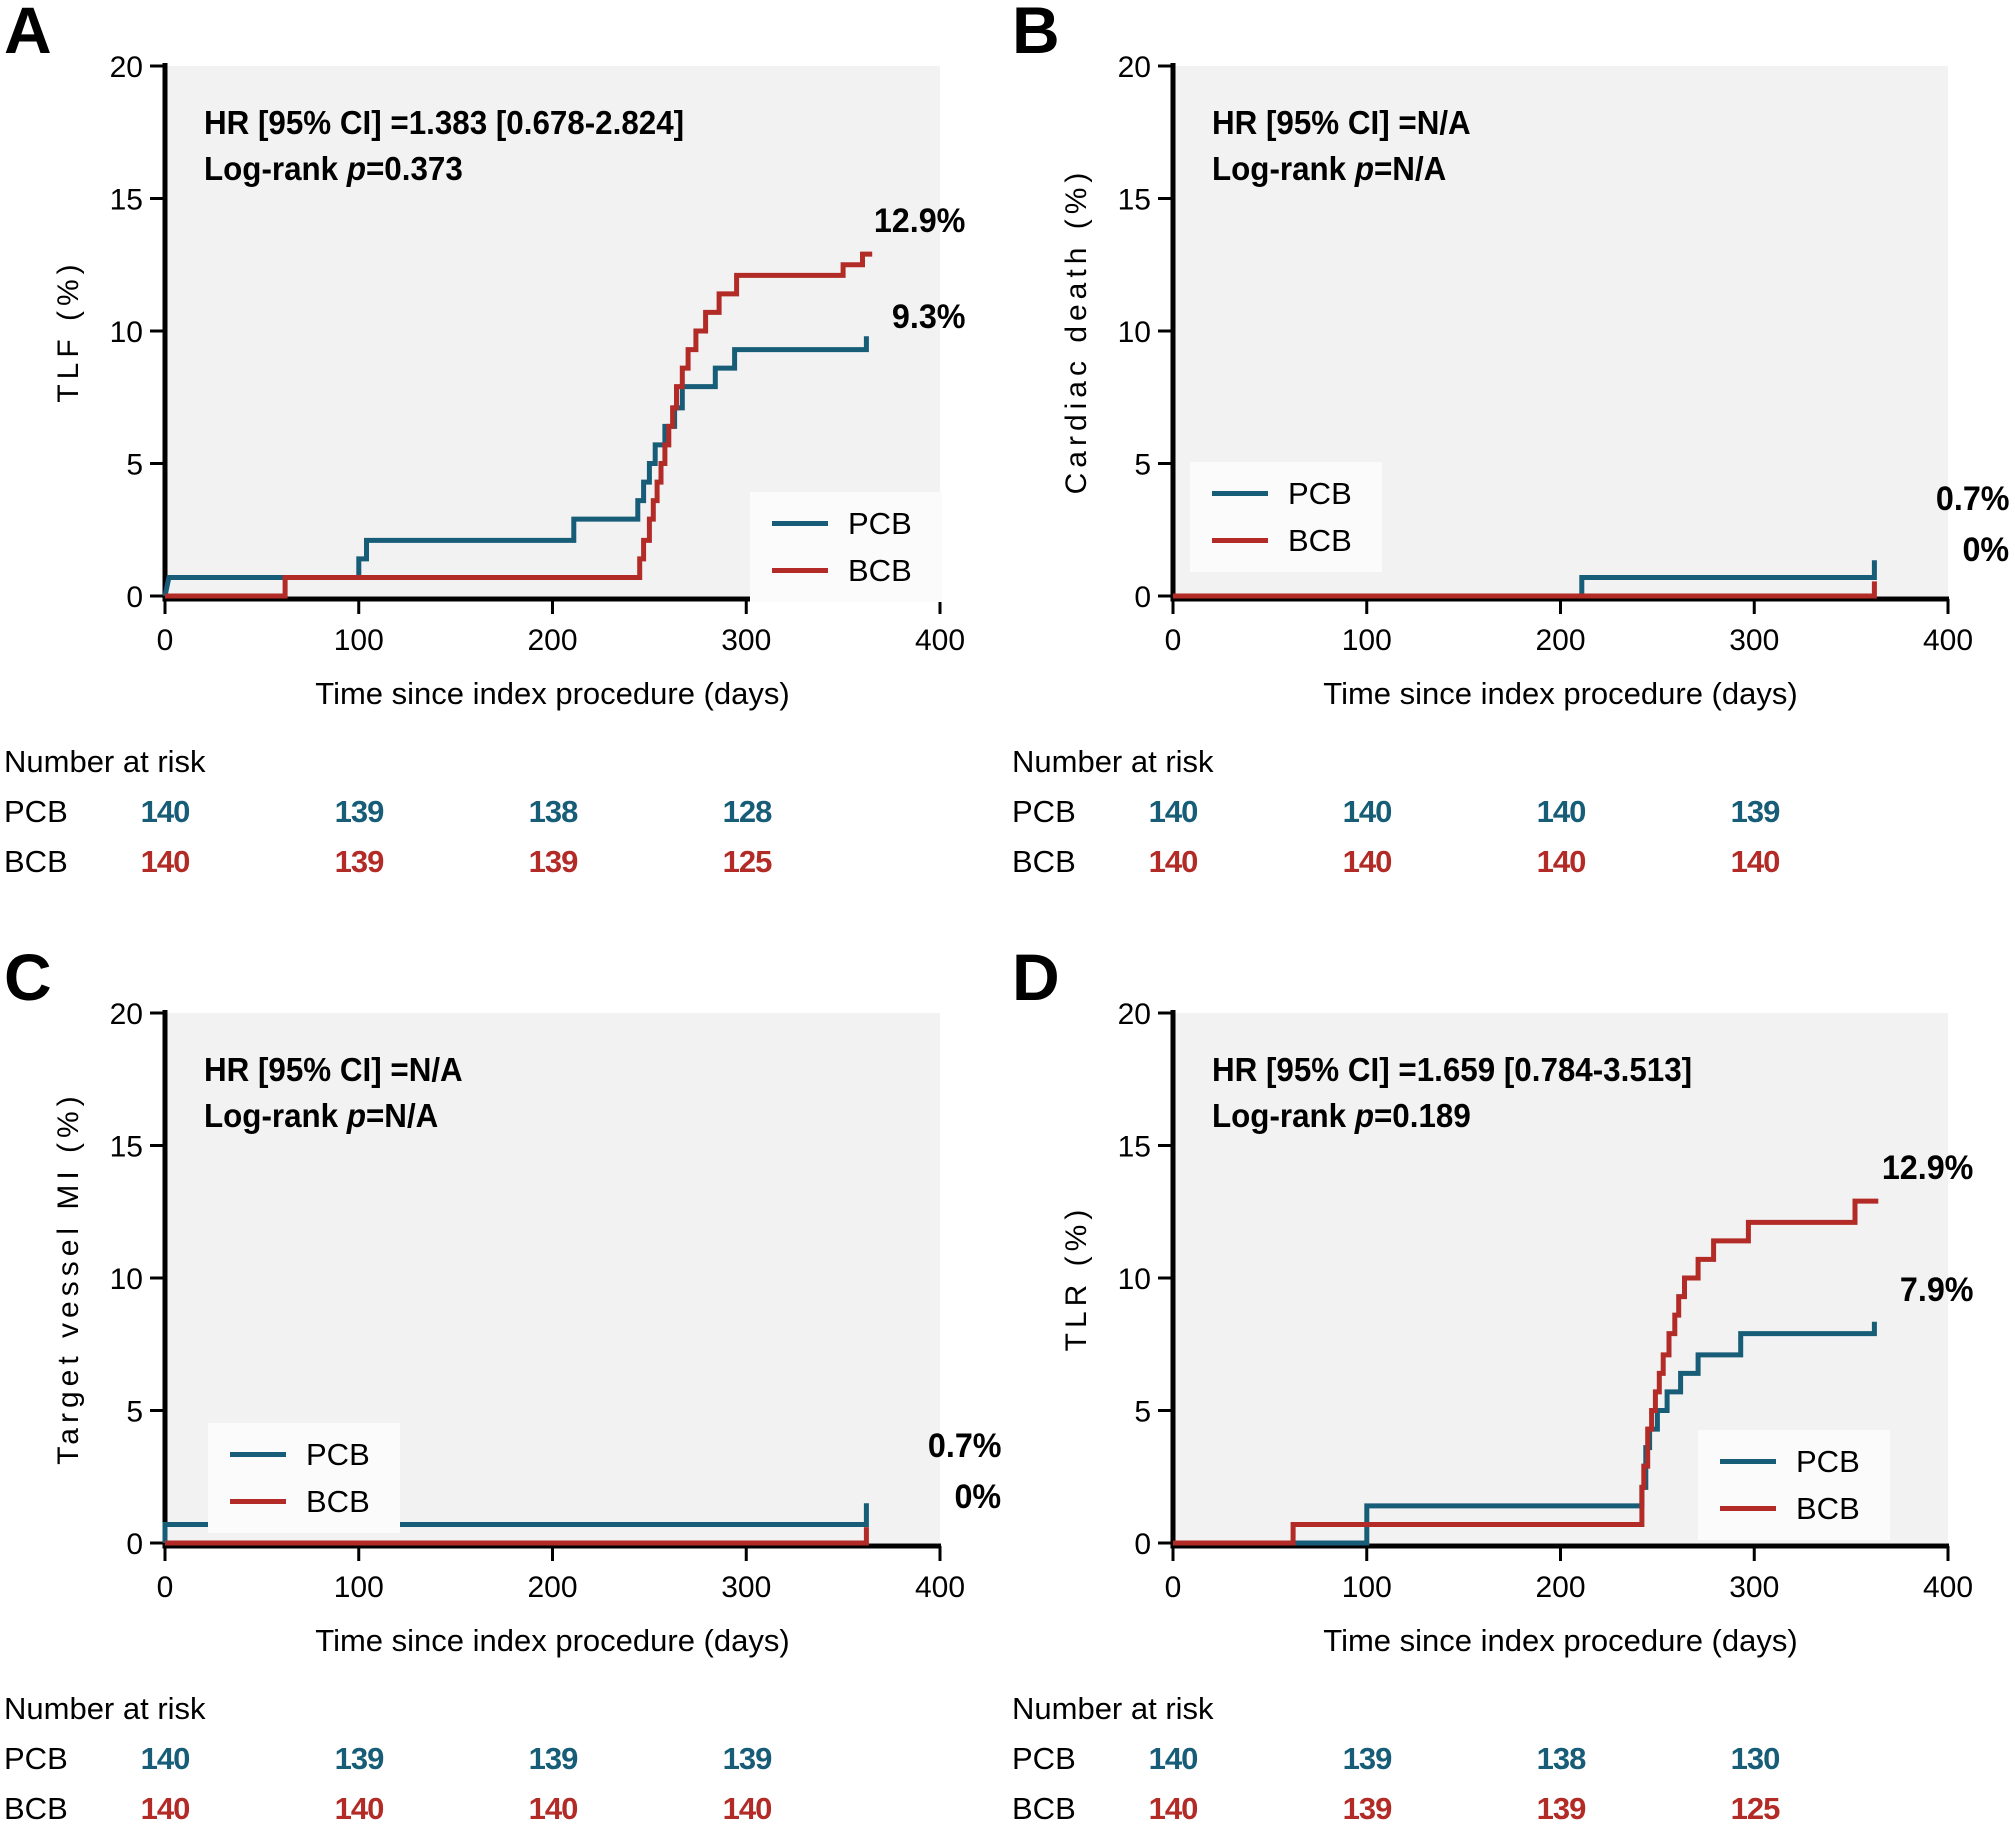  I want to click on at-risk-row-label: BCB, so click(1044, 861).